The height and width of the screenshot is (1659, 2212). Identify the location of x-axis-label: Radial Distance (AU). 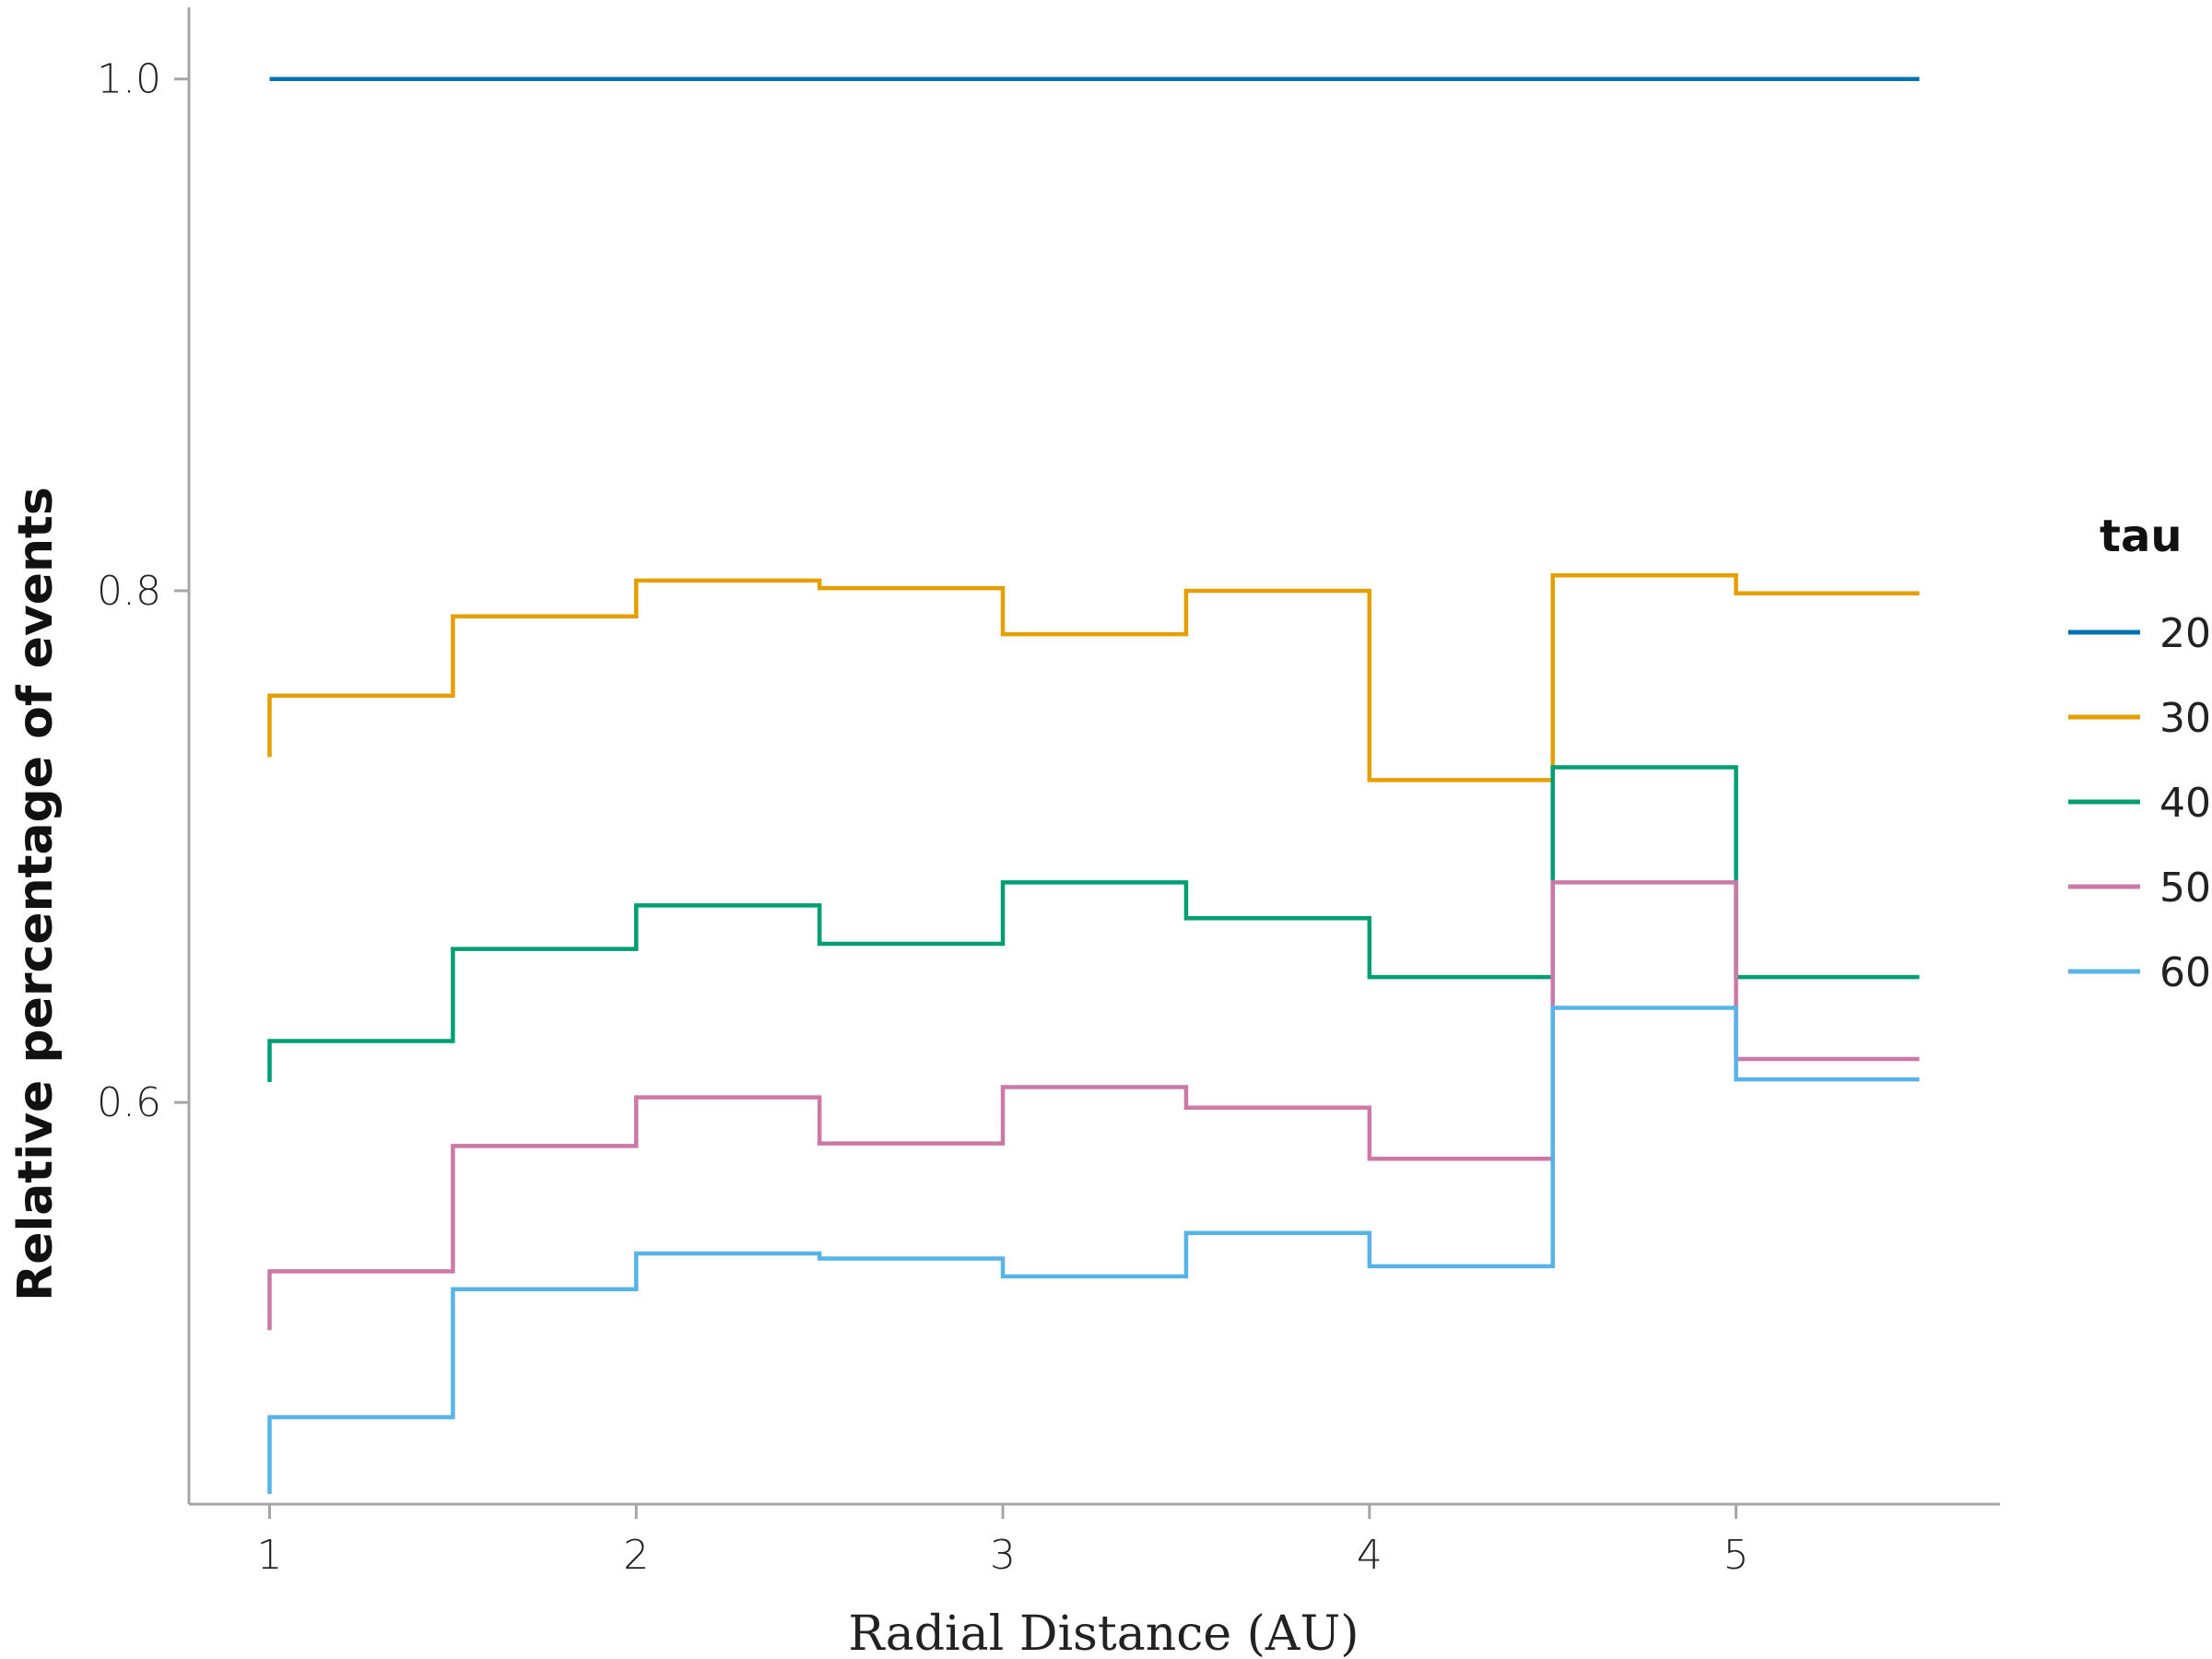
(1103, 1632).